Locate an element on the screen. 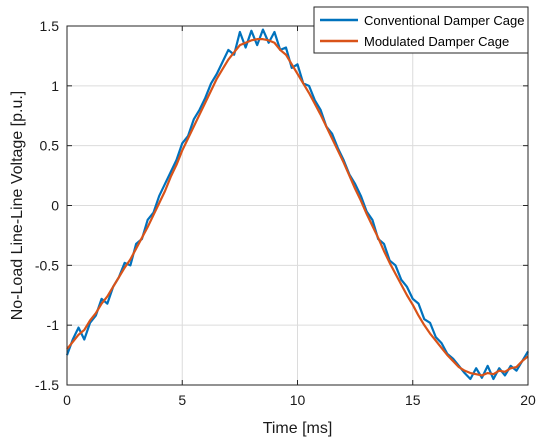 This screenshot has width=553, height=439. x-tick-label: 0 is located at coordinates (67, 400).